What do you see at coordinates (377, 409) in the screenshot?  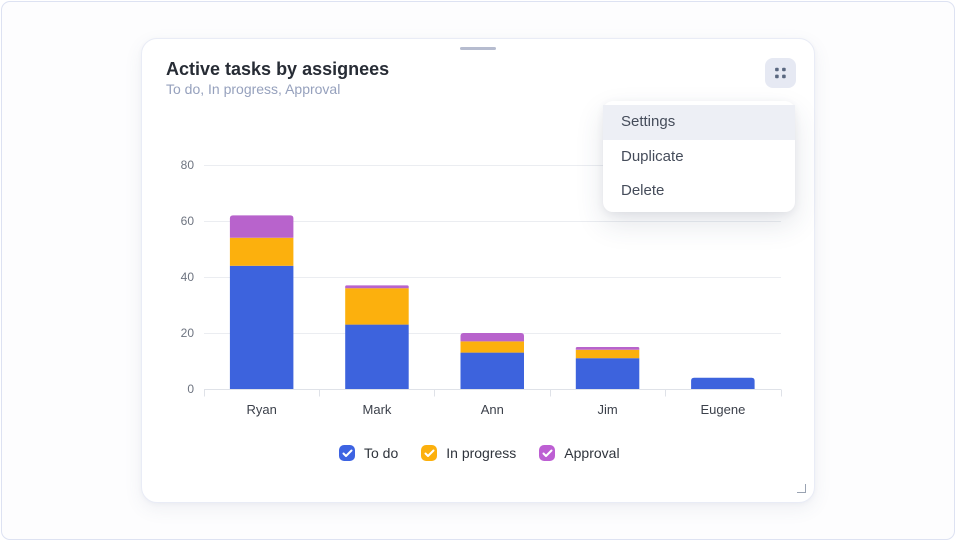 I see `svg-text: Mark` at bounding box center [377, 409].